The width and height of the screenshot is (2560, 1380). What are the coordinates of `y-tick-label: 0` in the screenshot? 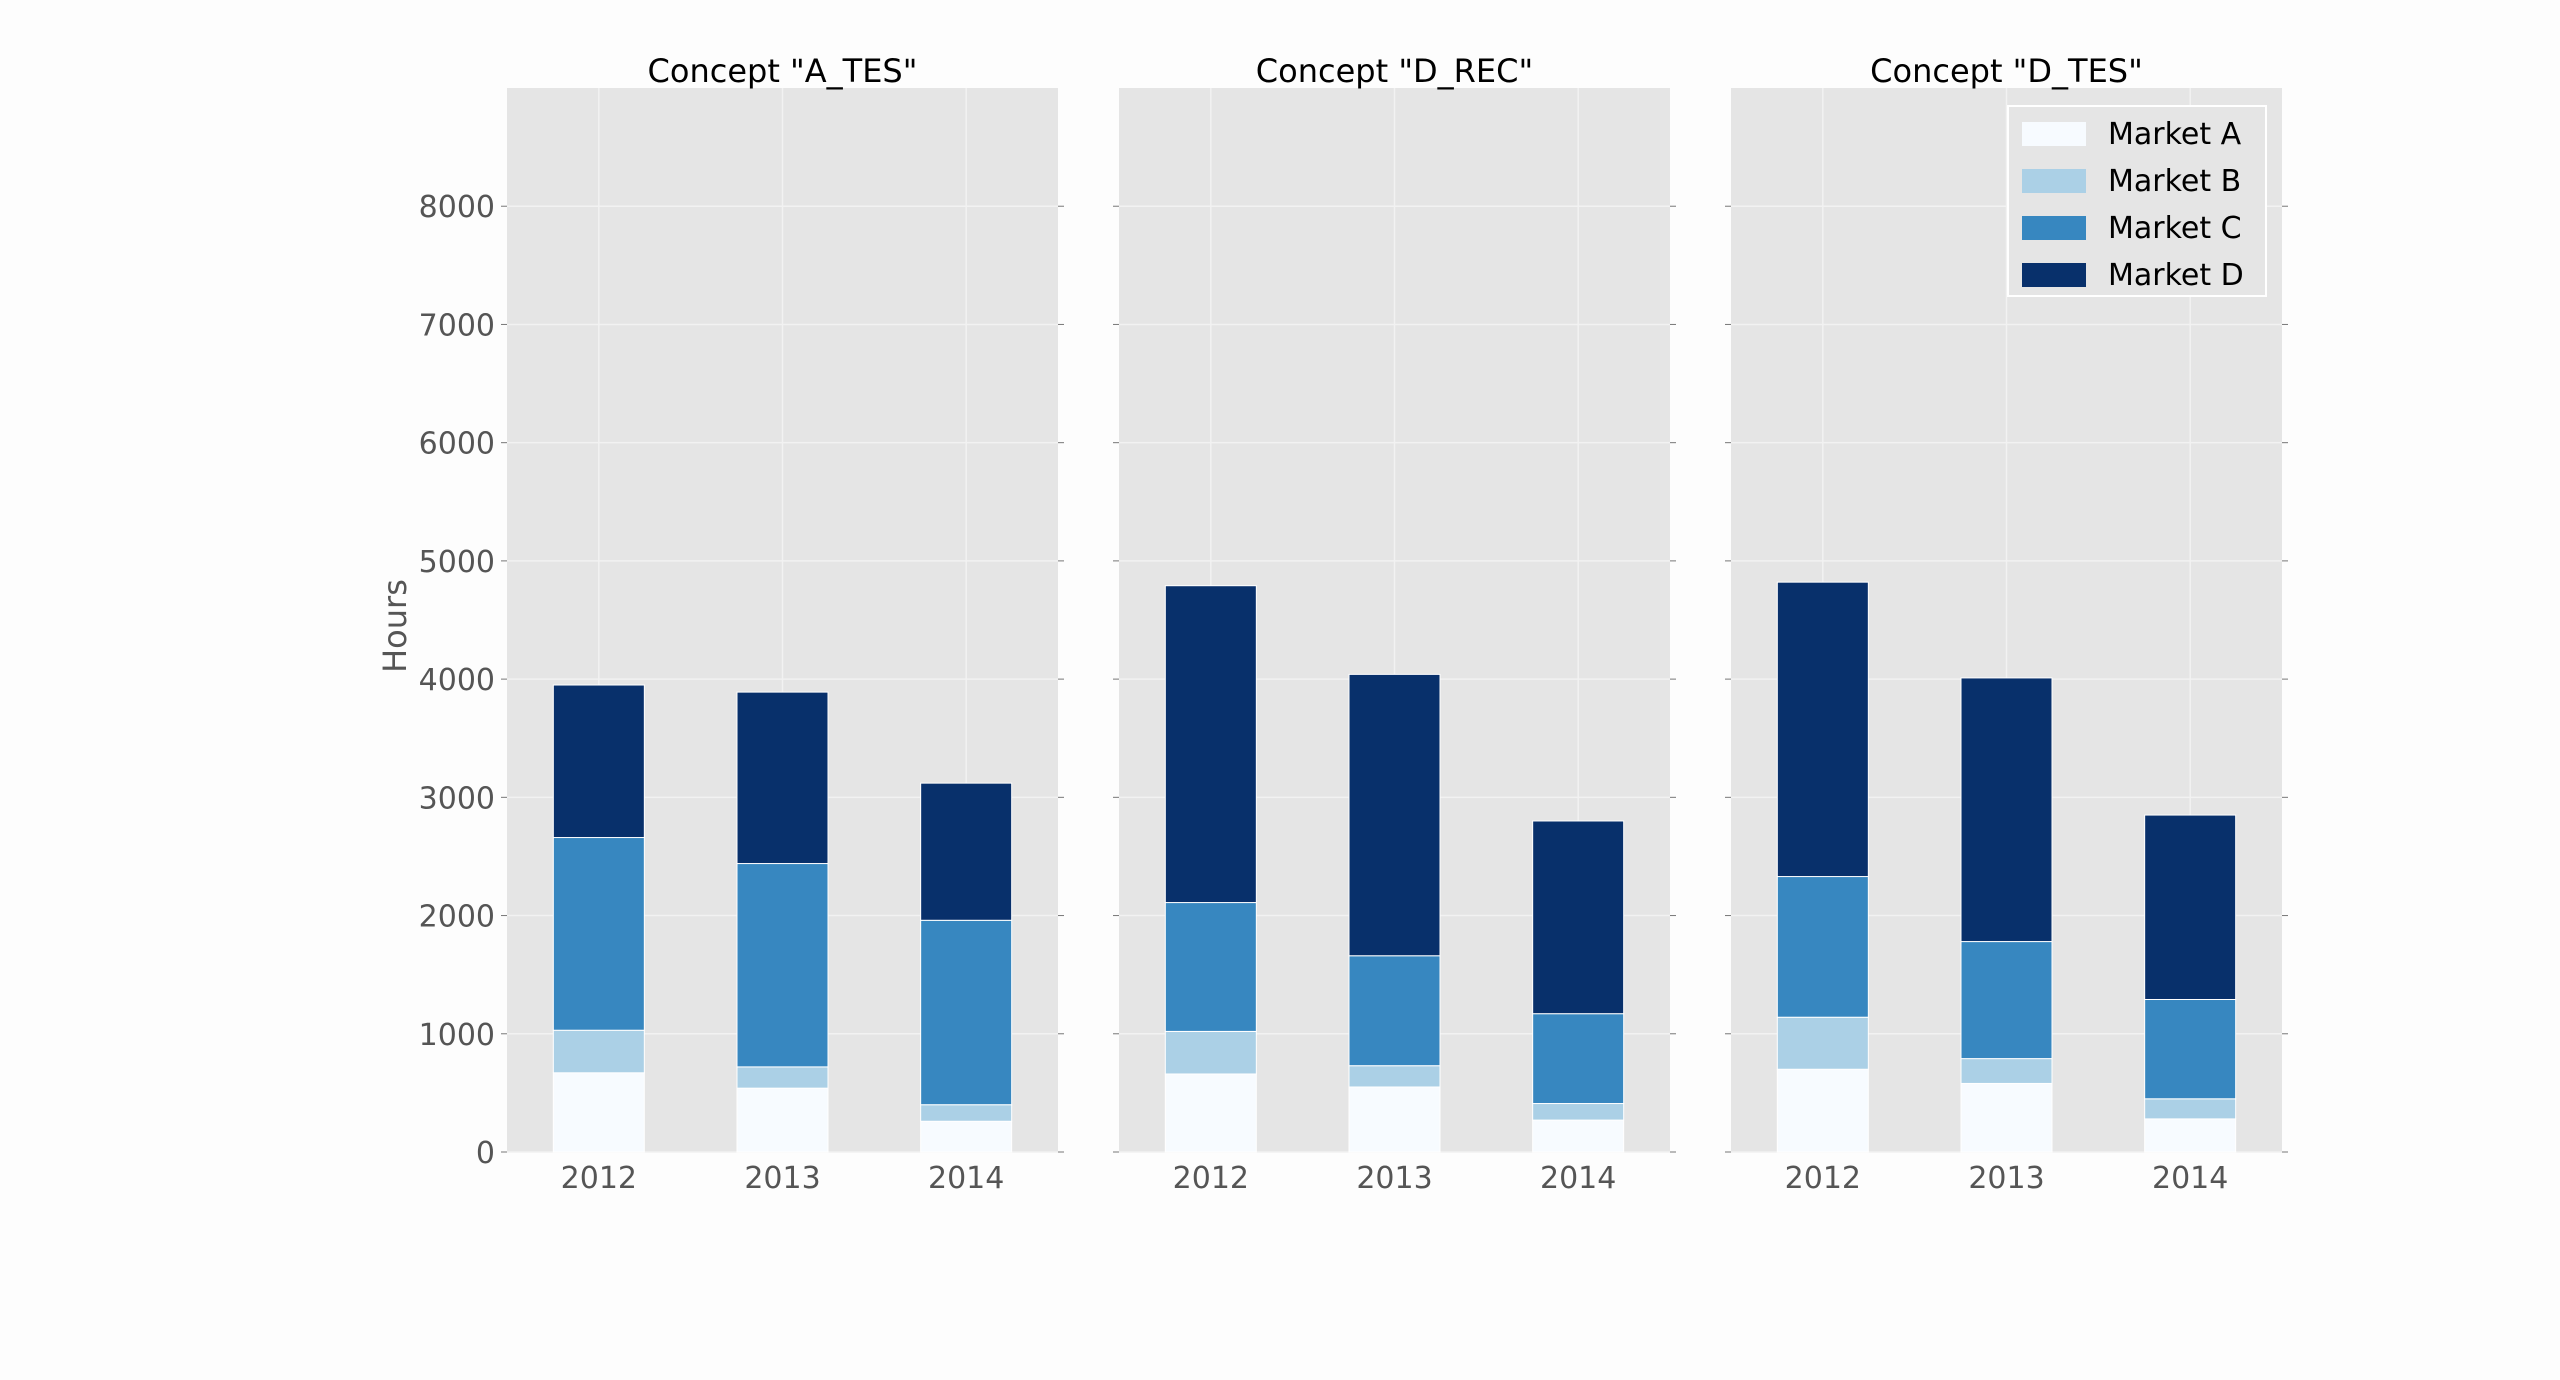 It's located at (485, 1153).